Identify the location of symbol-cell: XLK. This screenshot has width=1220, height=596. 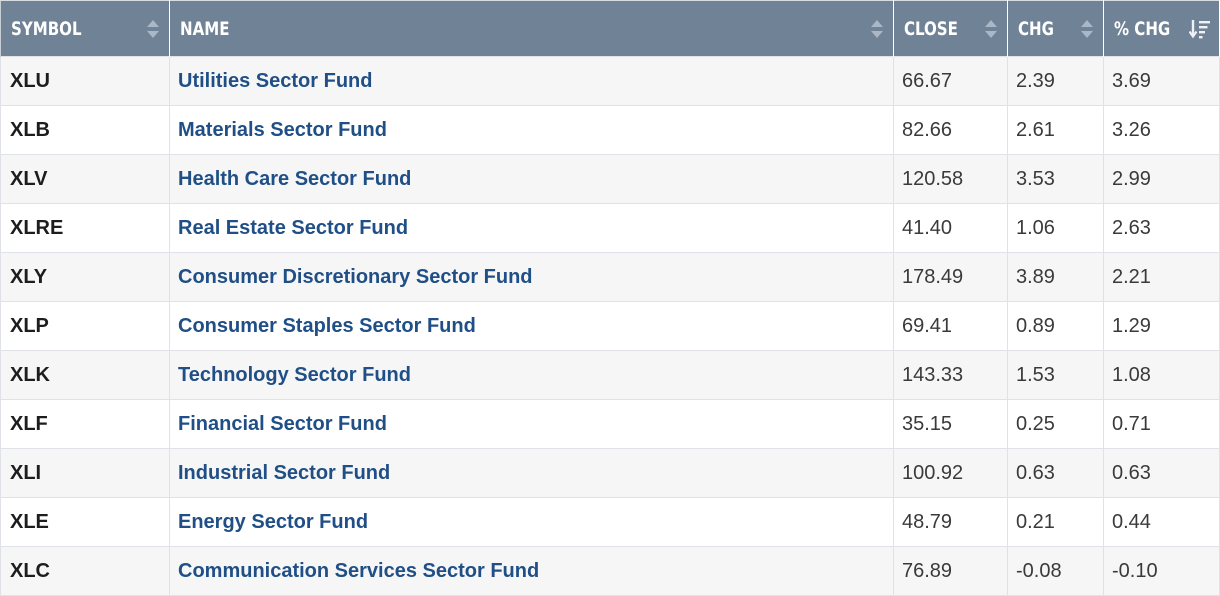
(85, 375).